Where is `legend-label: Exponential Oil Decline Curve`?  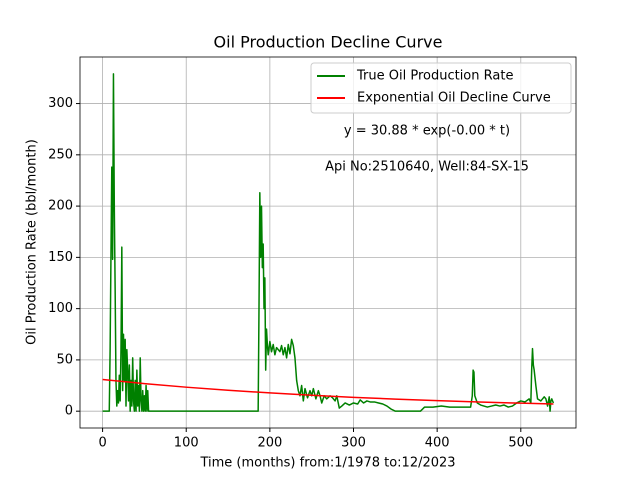
legend-label: Exponential Oil Decline Curve is located at coordinates (454, 98).